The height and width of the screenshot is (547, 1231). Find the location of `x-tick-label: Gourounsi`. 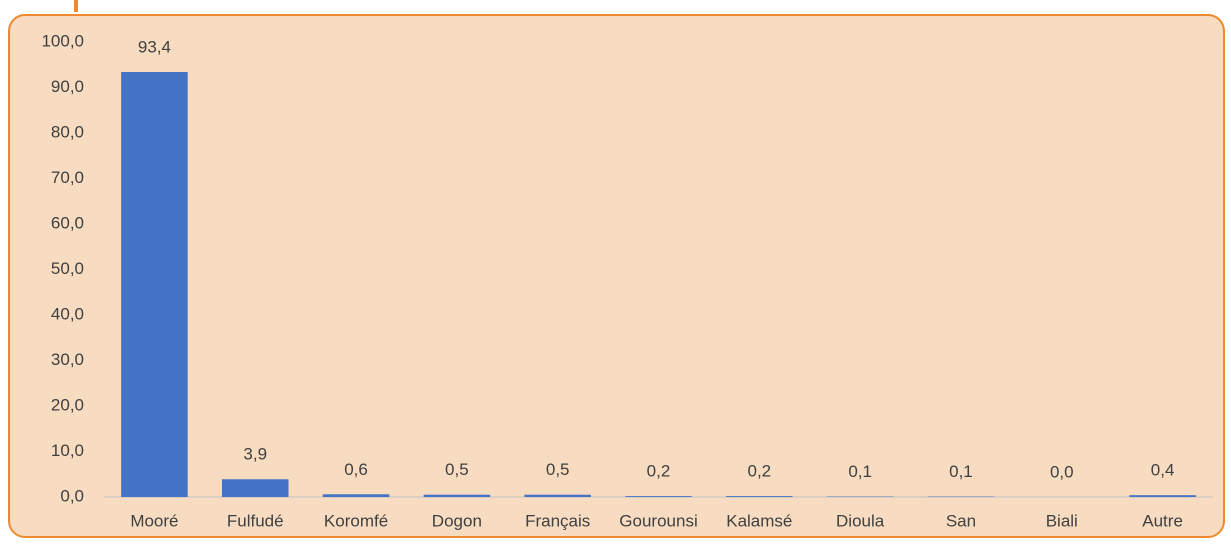

x-tick-label: Gourounsi is located at coordinates (658, 520).